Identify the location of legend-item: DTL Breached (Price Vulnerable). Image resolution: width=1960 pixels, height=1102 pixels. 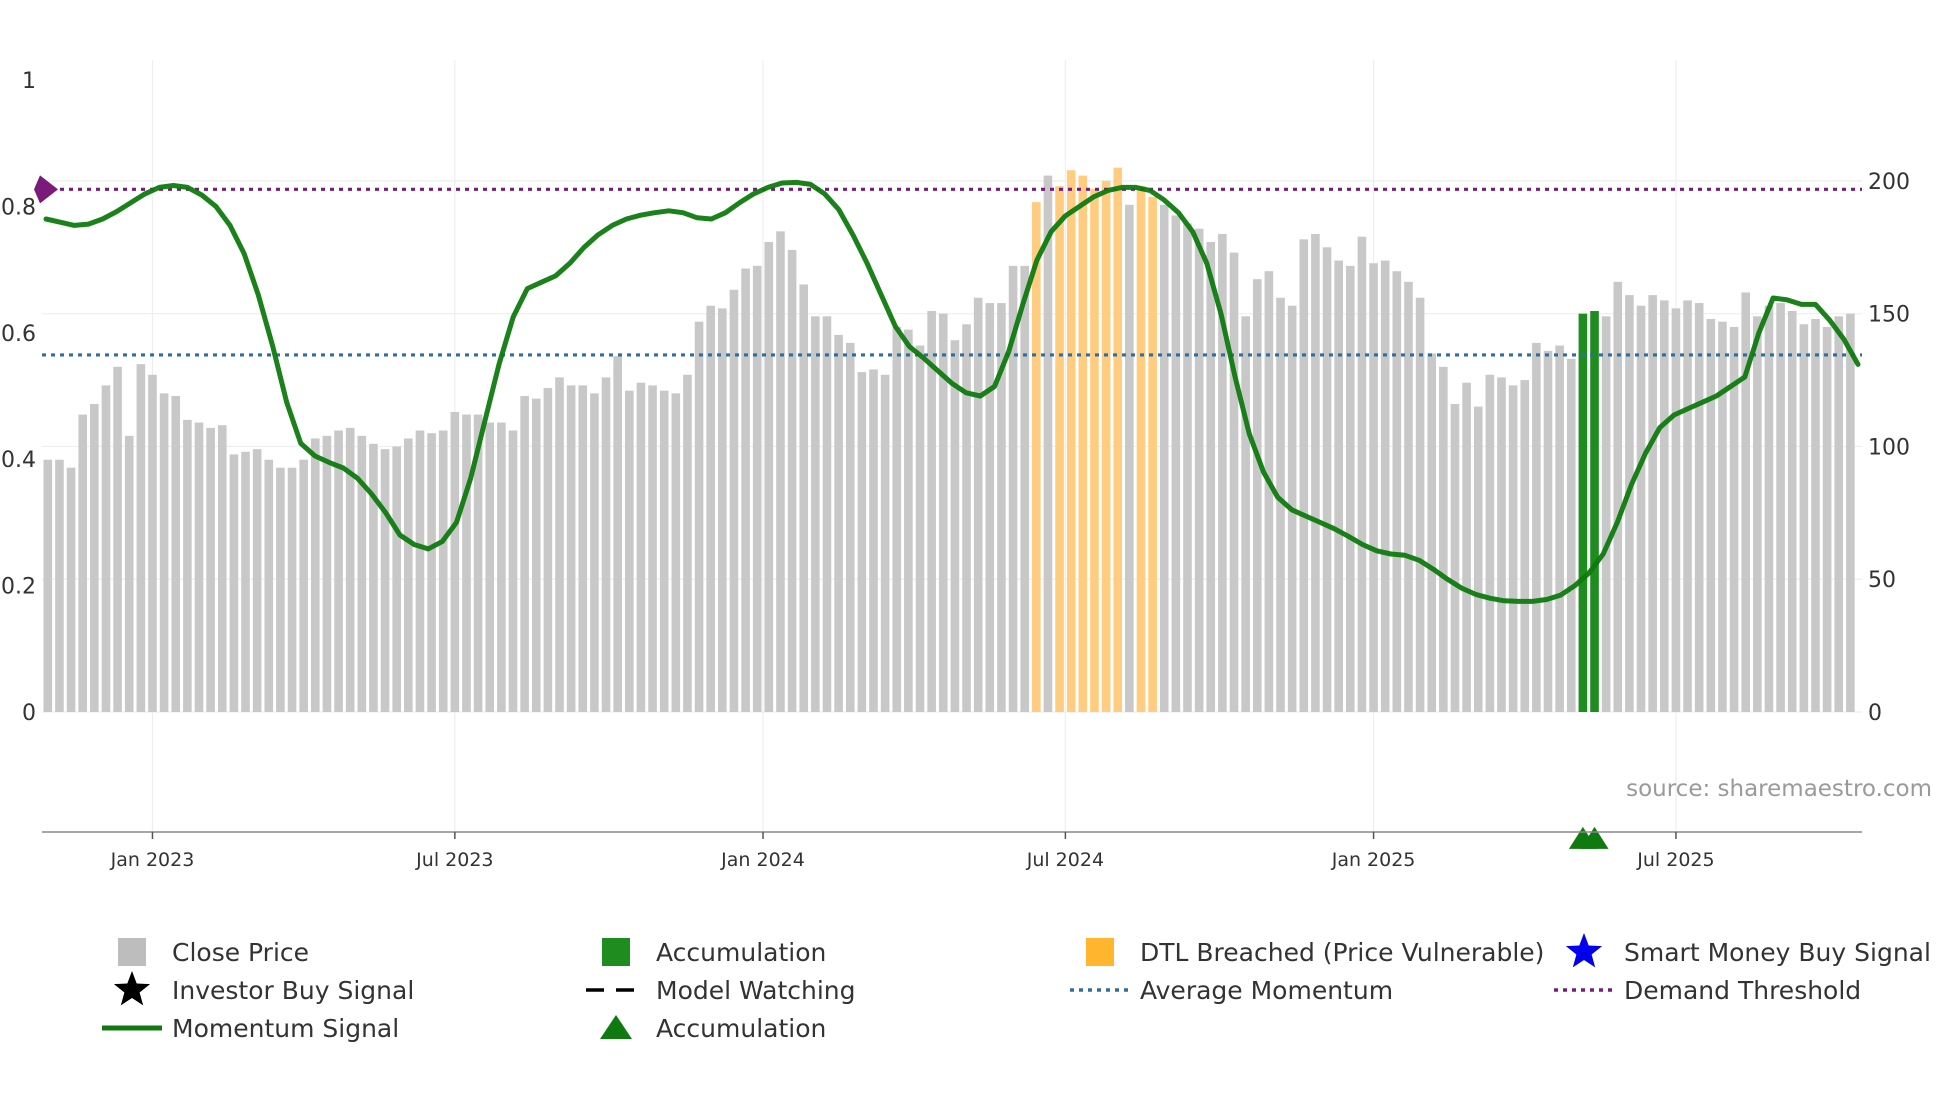
(1315, 952).